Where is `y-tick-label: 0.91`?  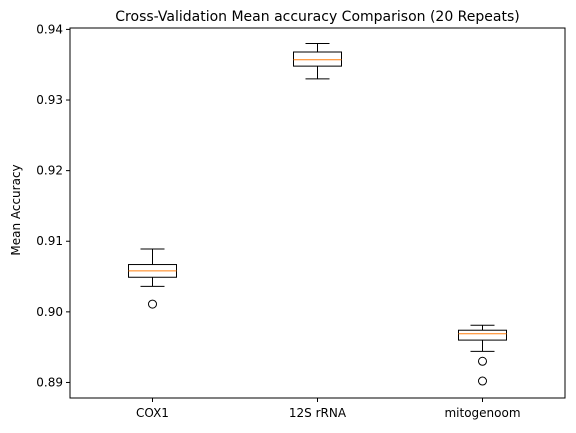 y-tick-label: 0.91 is located at coordinates (49, 241).